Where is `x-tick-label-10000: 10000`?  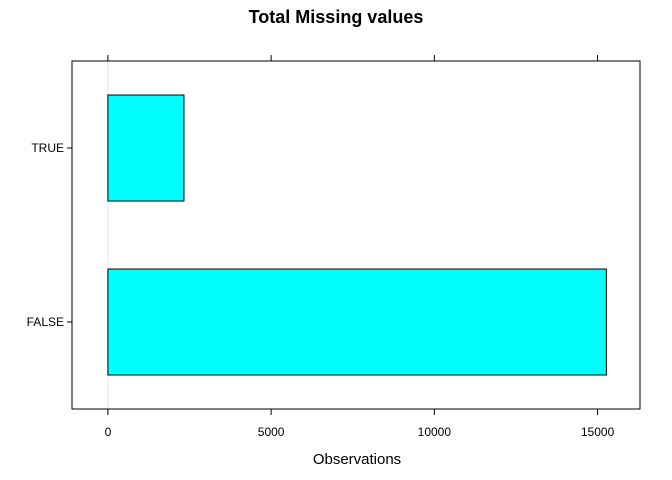
x-tick-label-10000: 10000 is located at coordinates (435, 432).